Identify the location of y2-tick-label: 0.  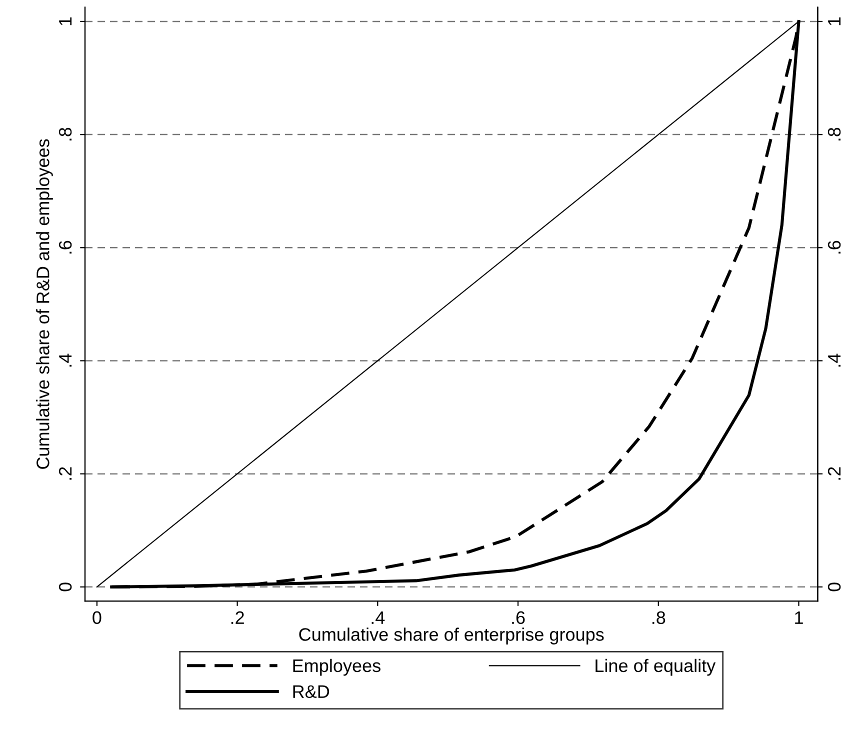
(834, 587).